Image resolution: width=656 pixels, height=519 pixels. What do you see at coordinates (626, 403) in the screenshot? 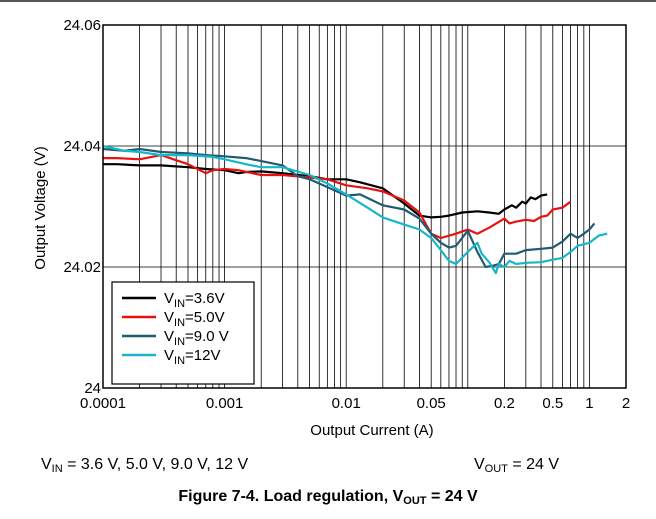
I see `x-tick-label: 2` at bounding box center [626, 403].